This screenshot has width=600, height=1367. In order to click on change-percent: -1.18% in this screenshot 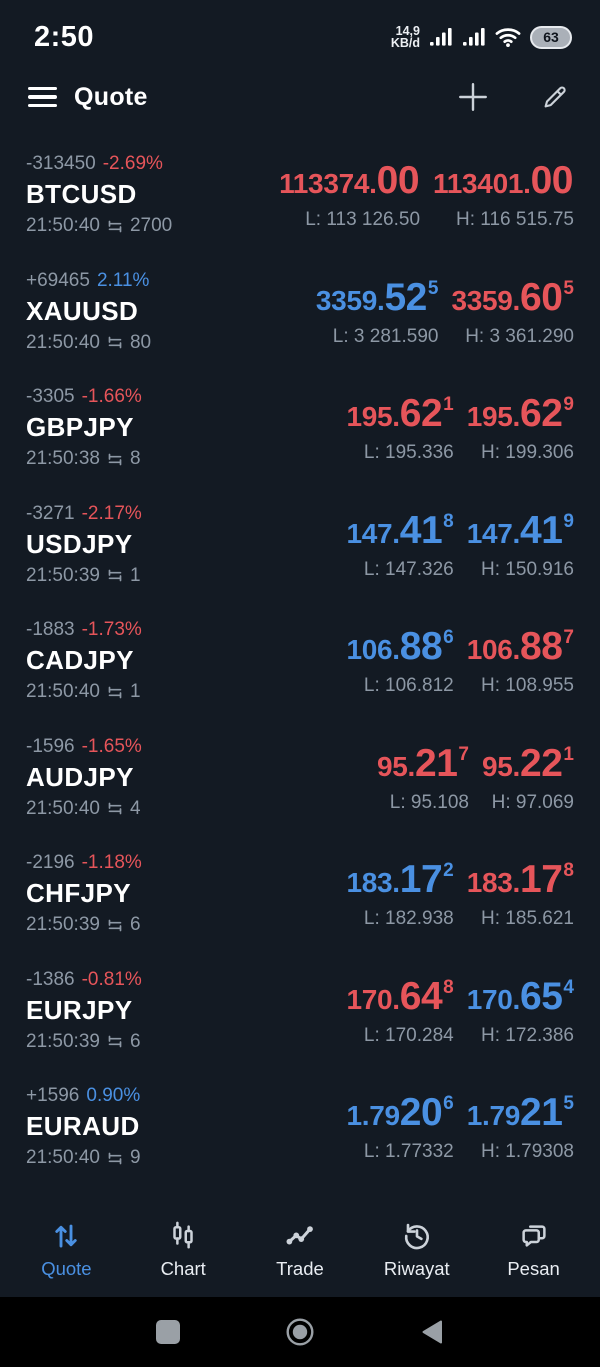, I will do `click(111, 862)`.